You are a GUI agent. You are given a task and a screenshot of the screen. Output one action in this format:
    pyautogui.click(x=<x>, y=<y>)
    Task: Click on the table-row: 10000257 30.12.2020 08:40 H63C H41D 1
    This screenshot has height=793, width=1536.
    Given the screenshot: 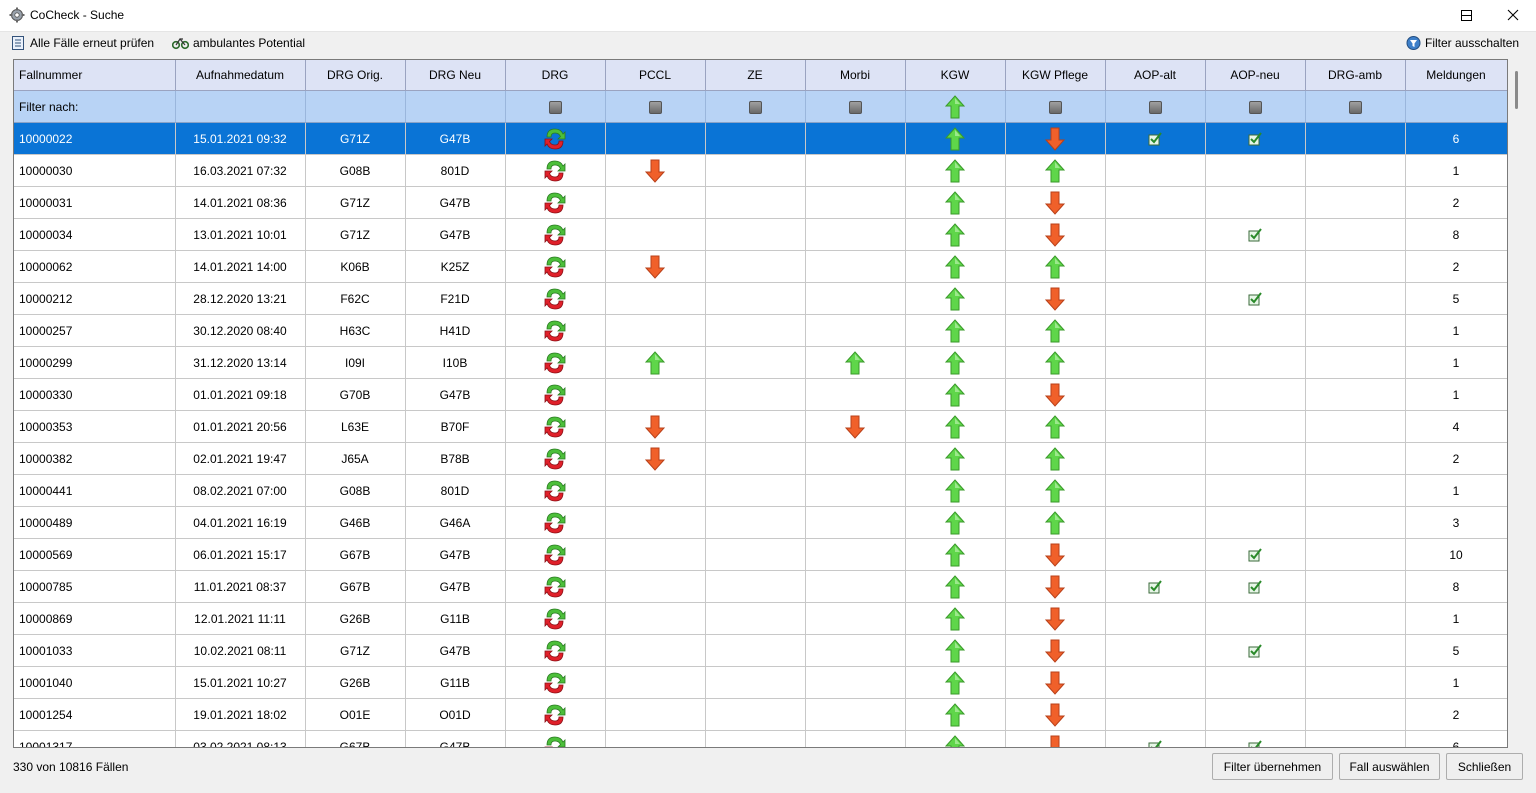 What is the action you would take?
    pyautogui.click(x=760, y=330)
    